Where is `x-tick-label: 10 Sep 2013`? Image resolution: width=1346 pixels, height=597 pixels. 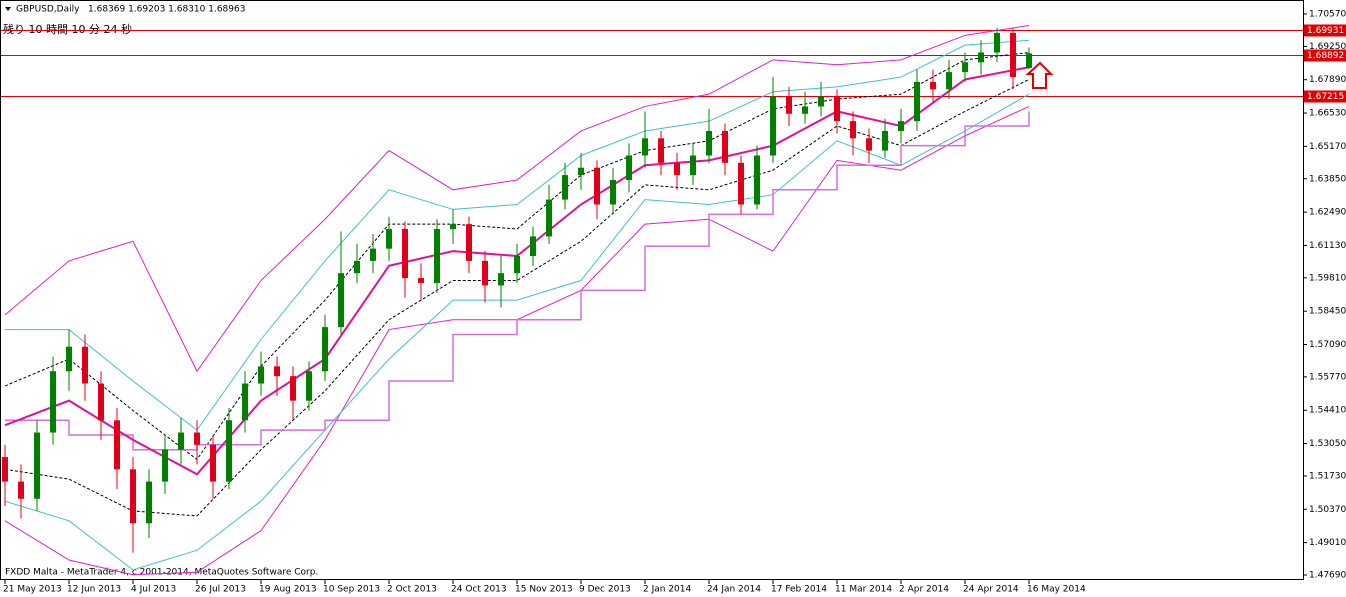
x-tick-label: 10 Sep 2013 is located at coordinates (351, 590).